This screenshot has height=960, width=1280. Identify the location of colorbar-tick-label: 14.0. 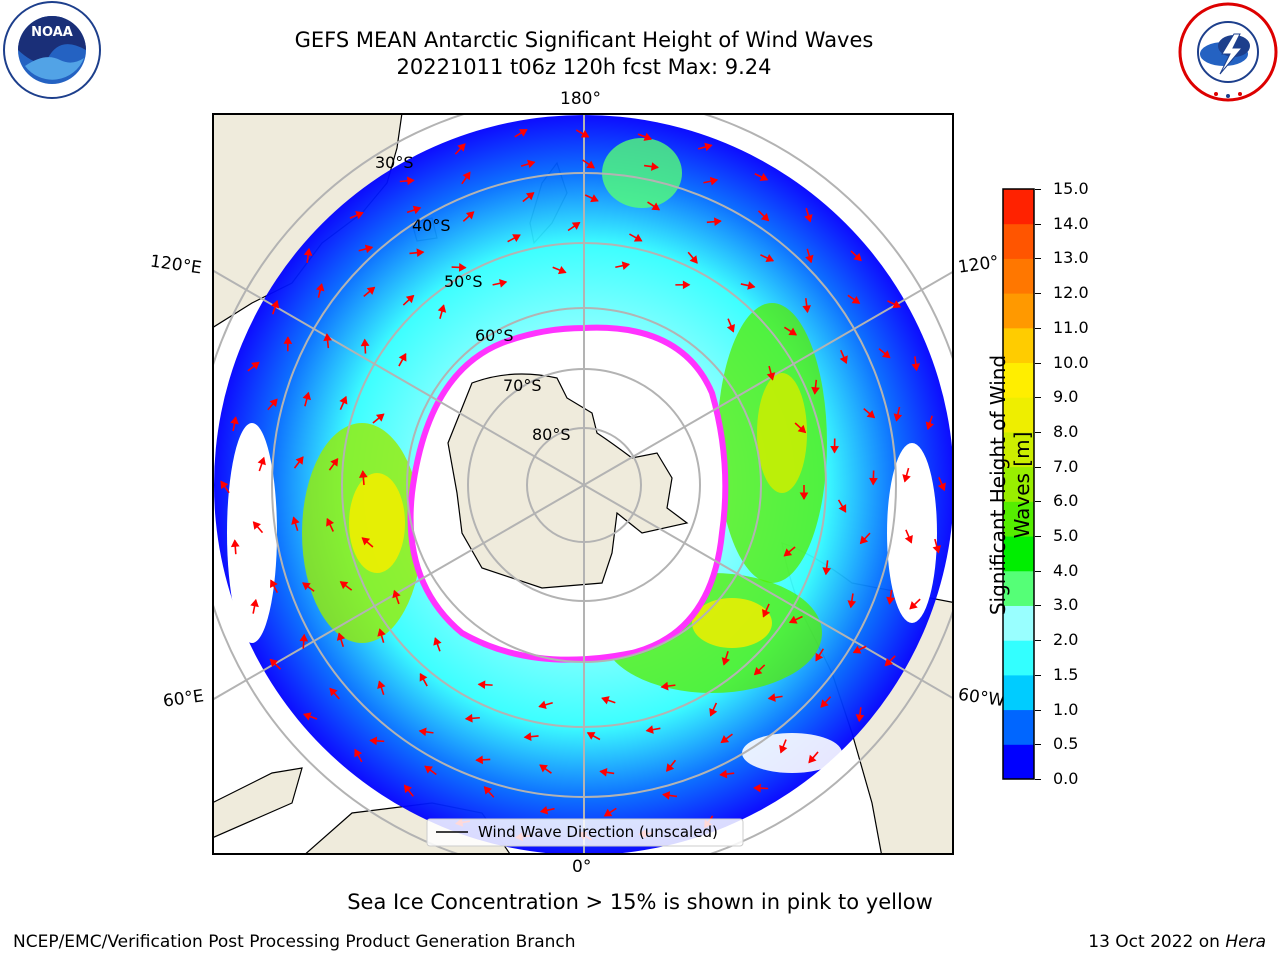
(1071, 223).